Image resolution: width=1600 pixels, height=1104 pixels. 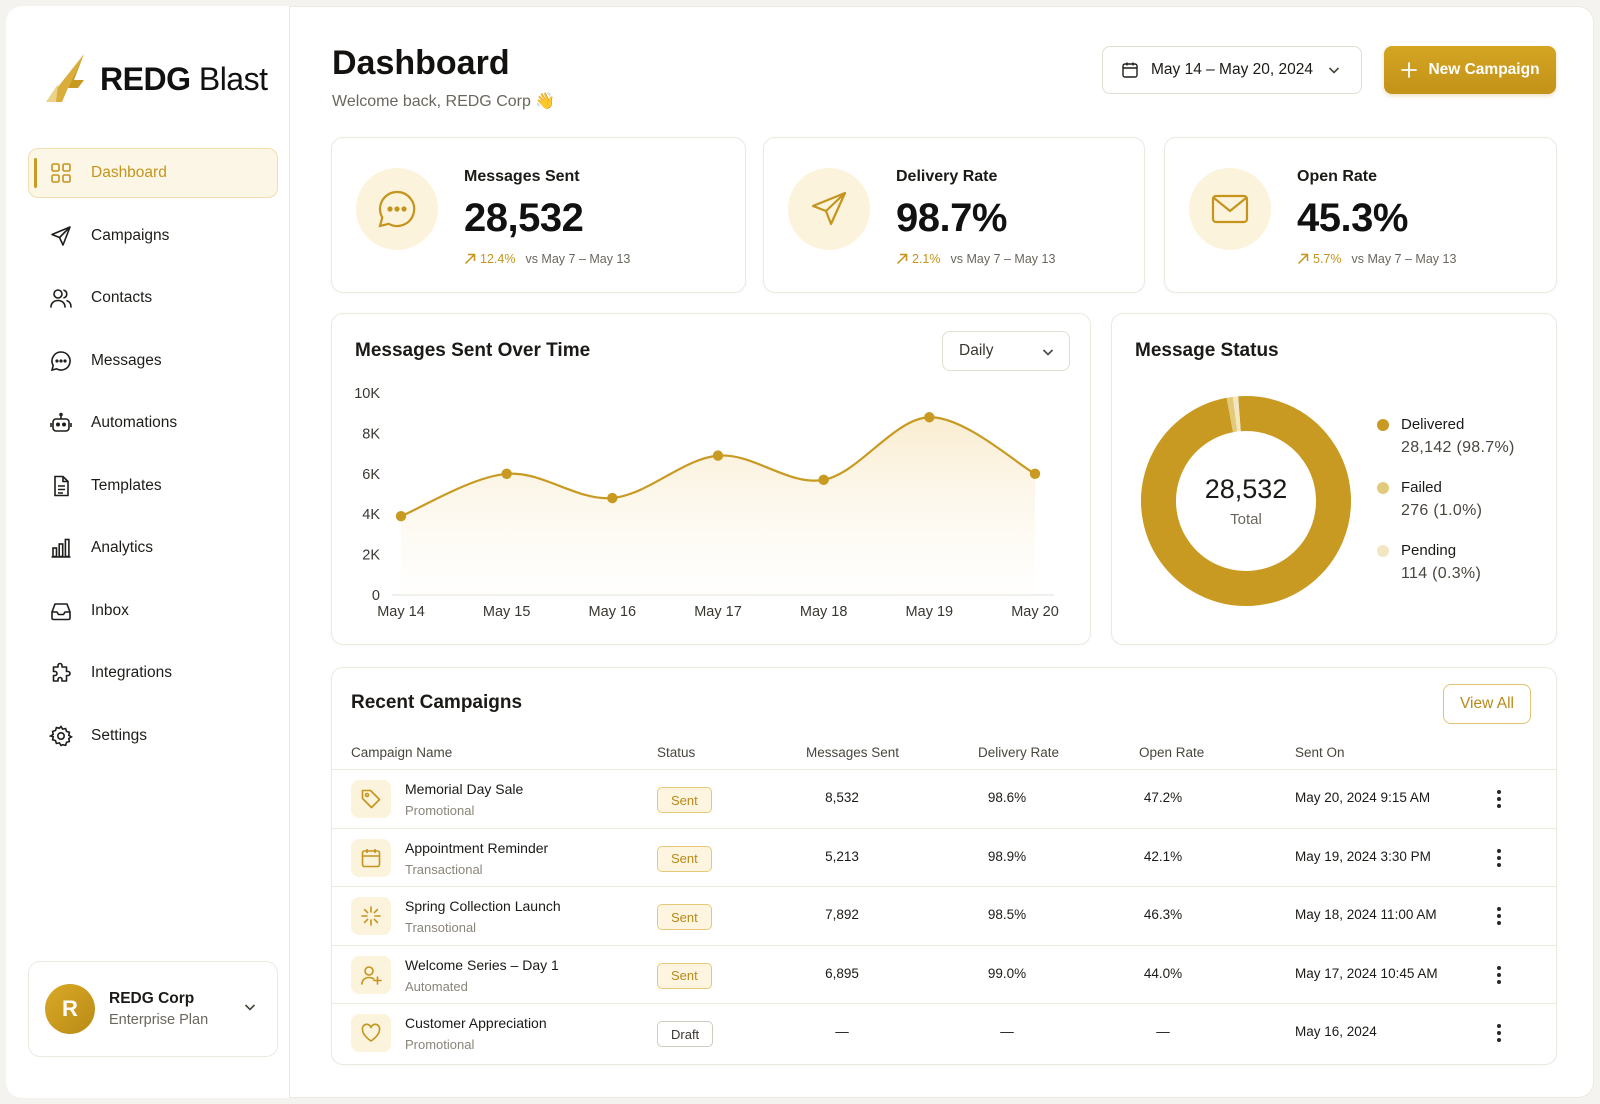 What do you see at coordinates (153, 486) in the screenshot?
I see `sidebar-item-templates: Templates` at bounding box center [153, 486].